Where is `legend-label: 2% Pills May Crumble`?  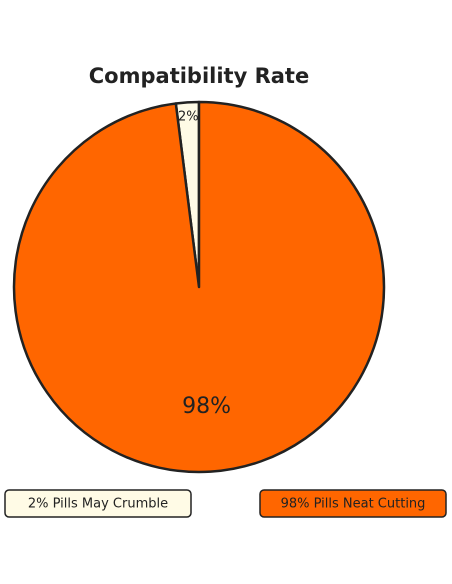
legend-label: 2% Pills May Crumble is located at coordinates (98, 504).